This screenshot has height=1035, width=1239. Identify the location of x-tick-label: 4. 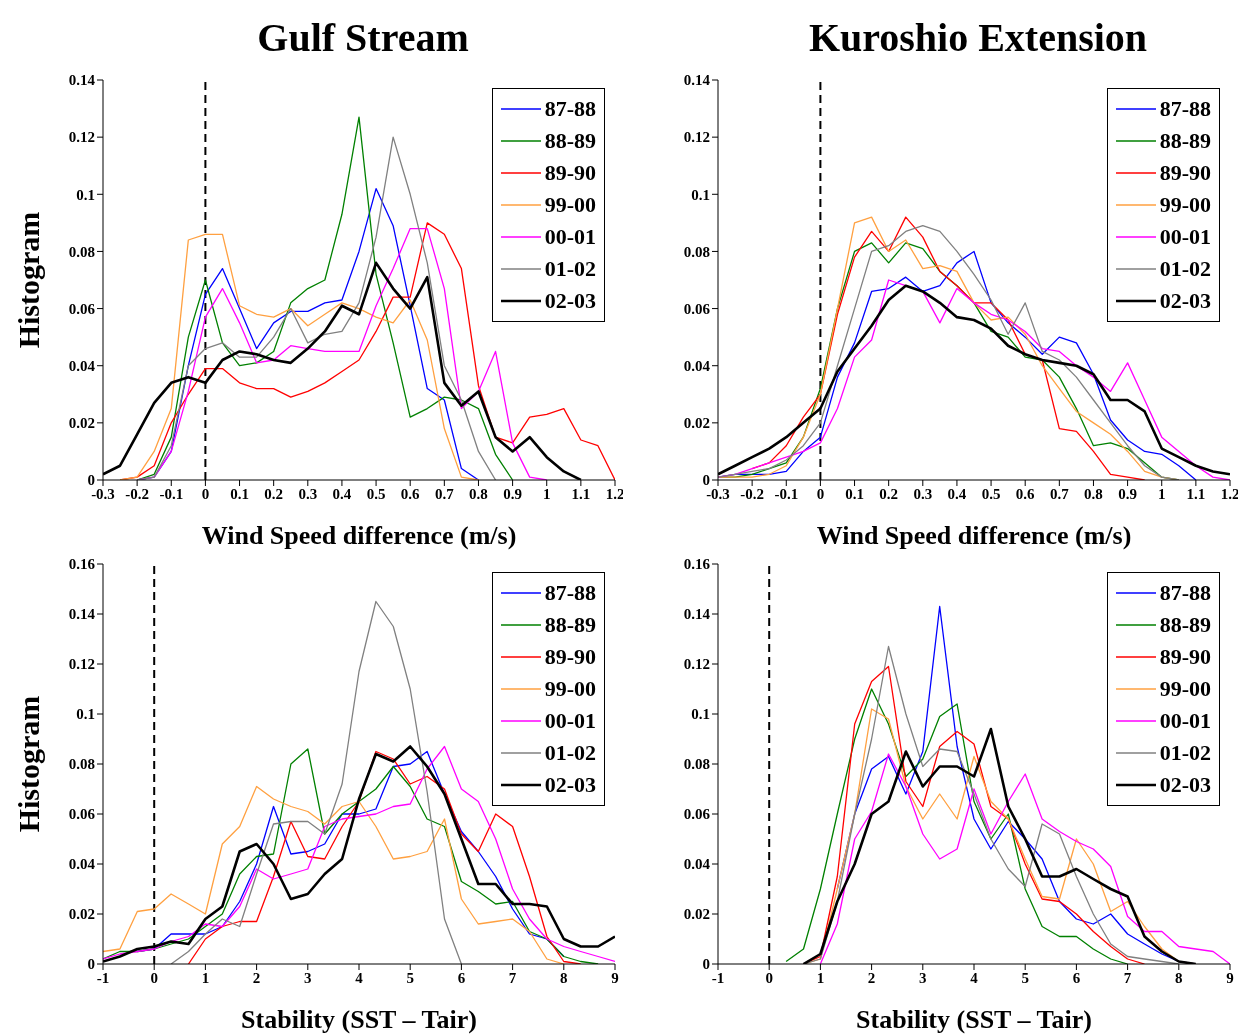
(359, 977).